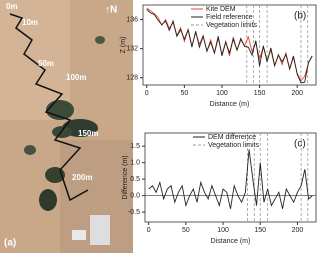  I want to click on panel-label: (c), so click(300, 144).